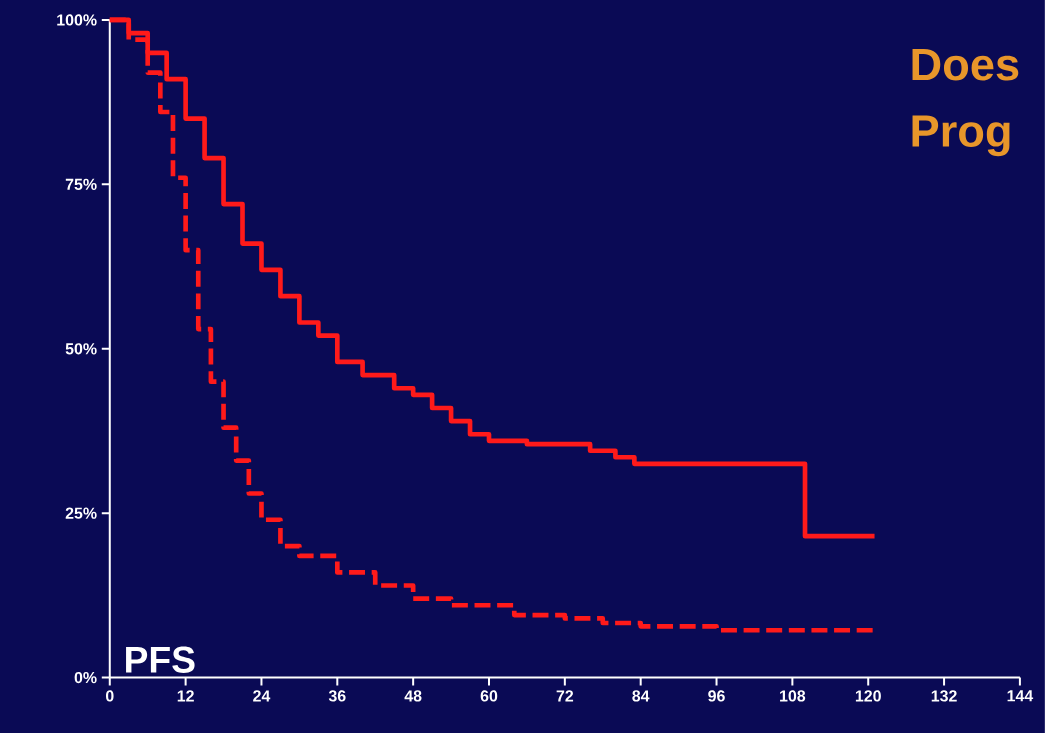  Describe the element at coordinates (81, 348) in the screenshot. I see `y-tick-label: 50%` at that location.